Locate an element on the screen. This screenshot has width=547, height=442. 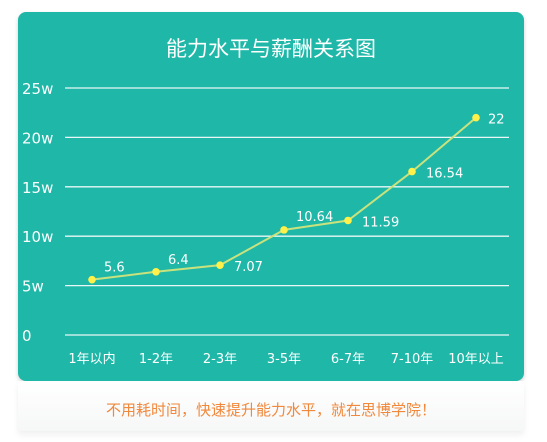
x-axis-ticks: 1年以内 1-2年 2-3年 3-5年 6-7年 7-10年 10年以上 is located at coordinates (285, 359).